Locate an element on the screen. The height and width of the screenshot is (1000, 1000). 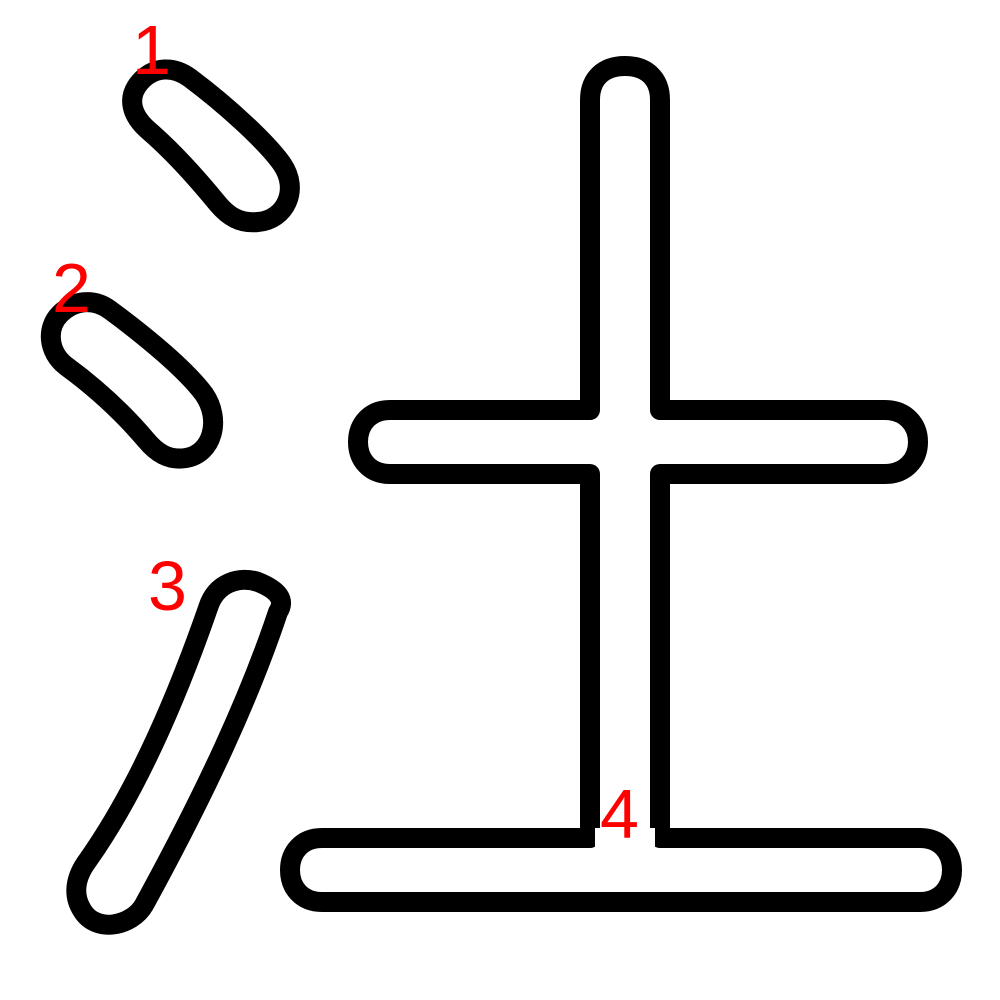
stroke-number-2: 2 is located at coordinates (71, 288).